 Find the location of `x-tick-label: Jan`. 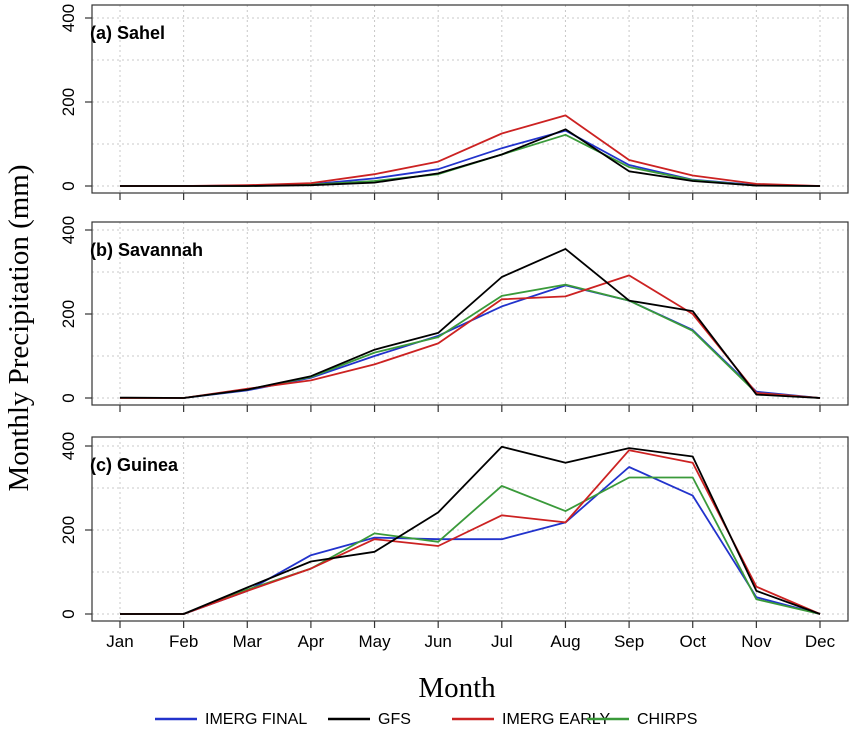

x-tick-label: Jan is located at coordinates (119, 641).